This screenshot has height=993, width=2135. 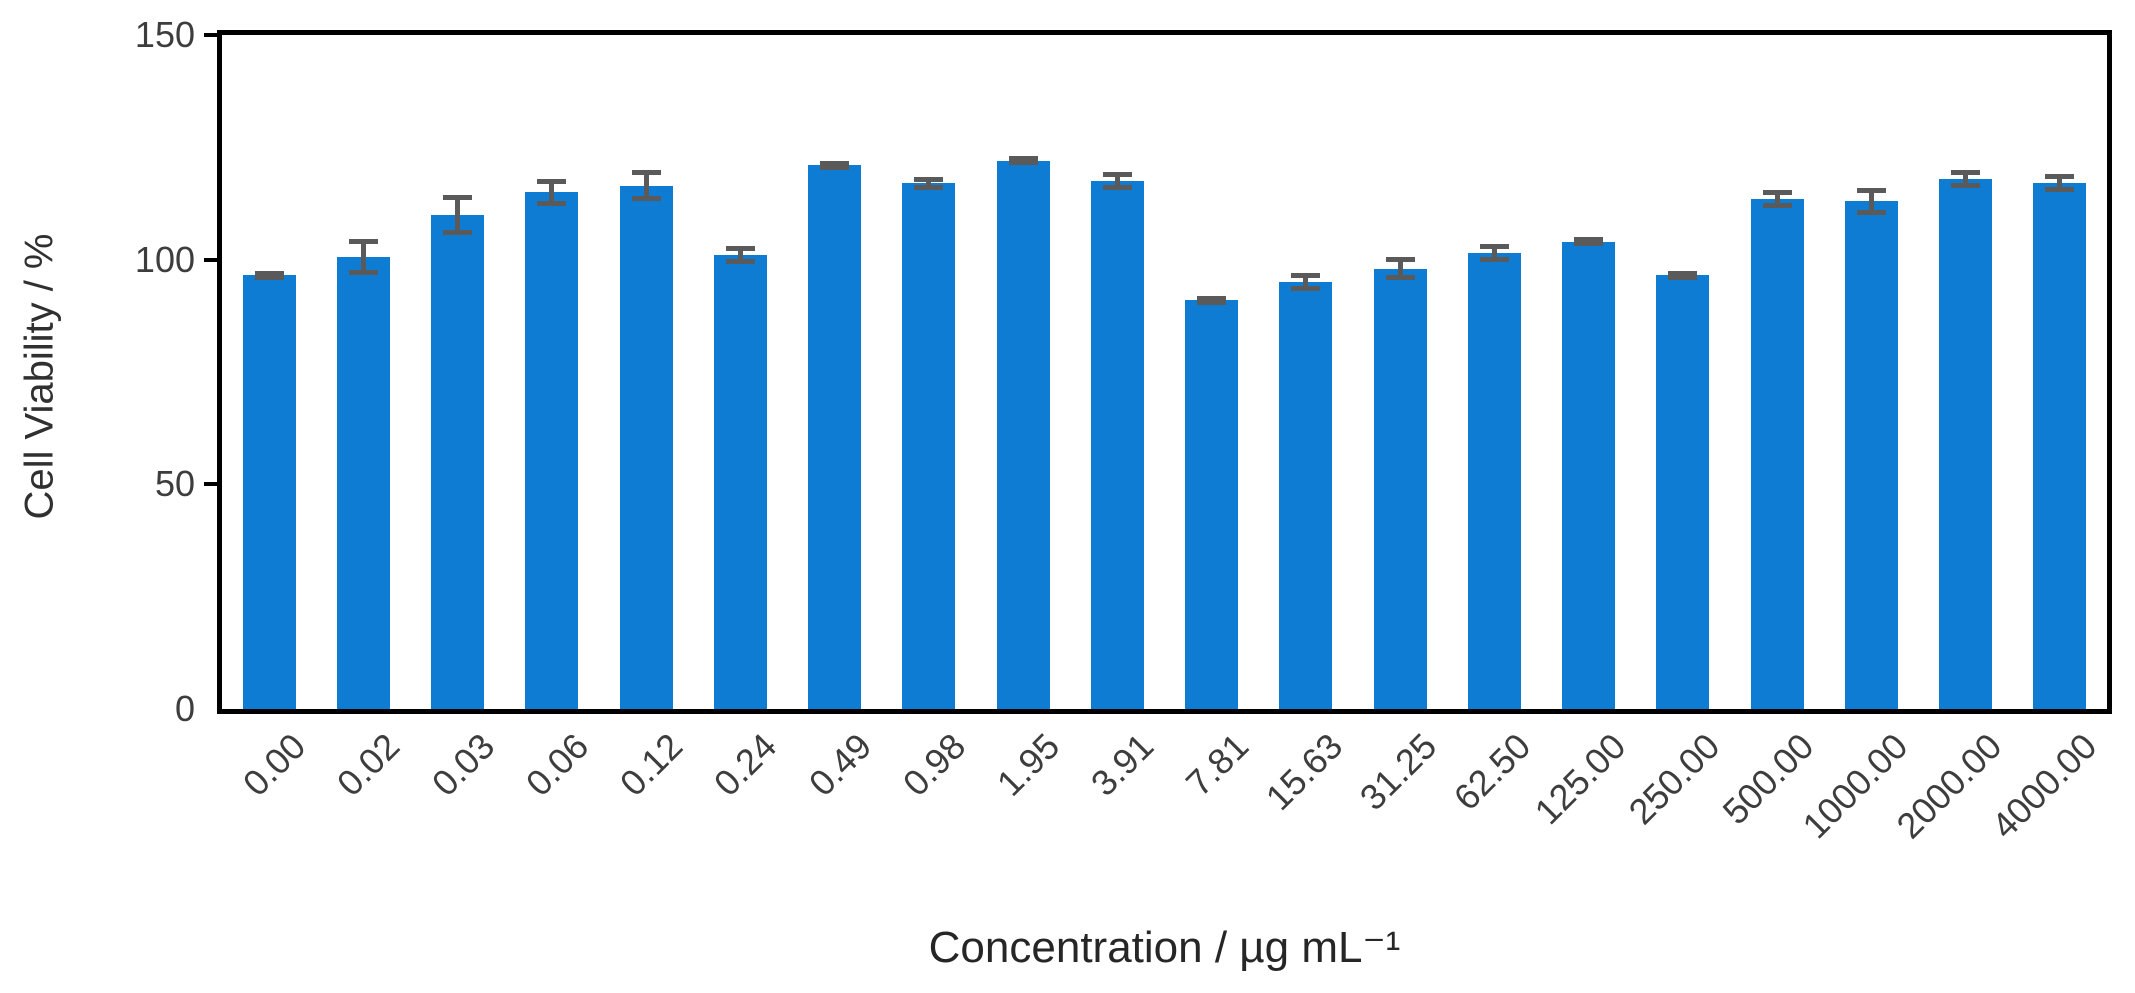 What do you see at coordinates (184, 708) in the screenshot?
I see `y-tick-label: 0` at bounding box center [184, 708].